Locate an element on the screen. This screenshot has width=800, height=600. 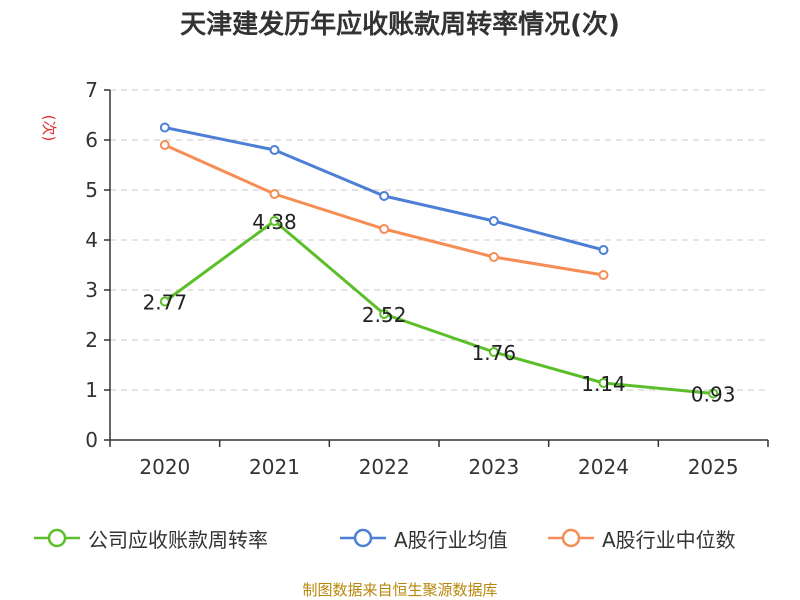
y-tick-label: 6 is located at coordinates (91, 140).